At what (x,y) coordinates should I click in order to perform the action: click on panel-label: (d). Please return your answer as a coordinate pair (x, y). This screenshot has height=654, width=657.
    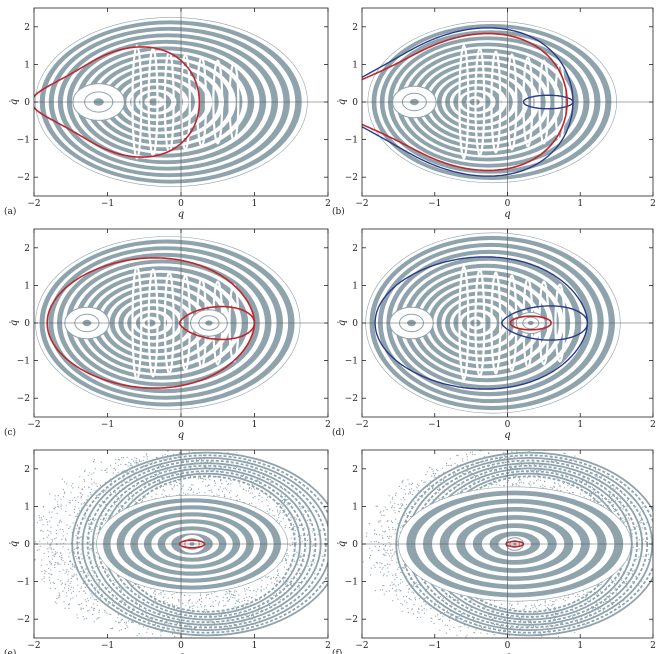
    Looking at the image, I should click on (338, 432).